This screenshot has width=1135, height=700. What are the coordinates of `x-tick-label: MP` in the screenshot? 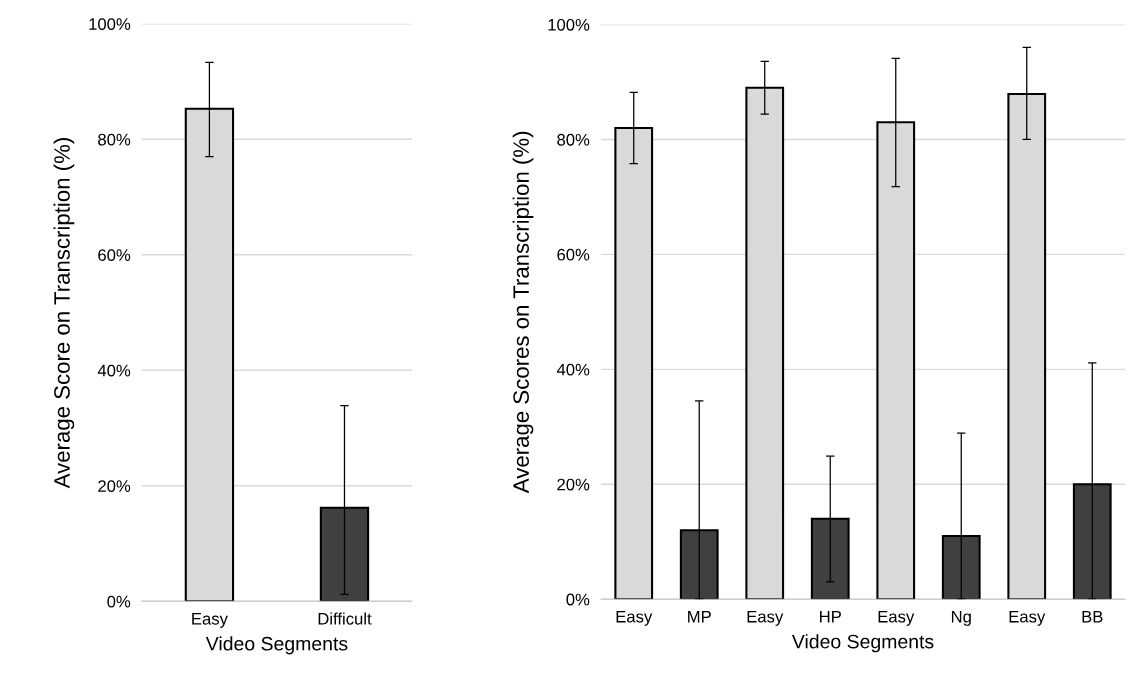 It's located at (699, 616).